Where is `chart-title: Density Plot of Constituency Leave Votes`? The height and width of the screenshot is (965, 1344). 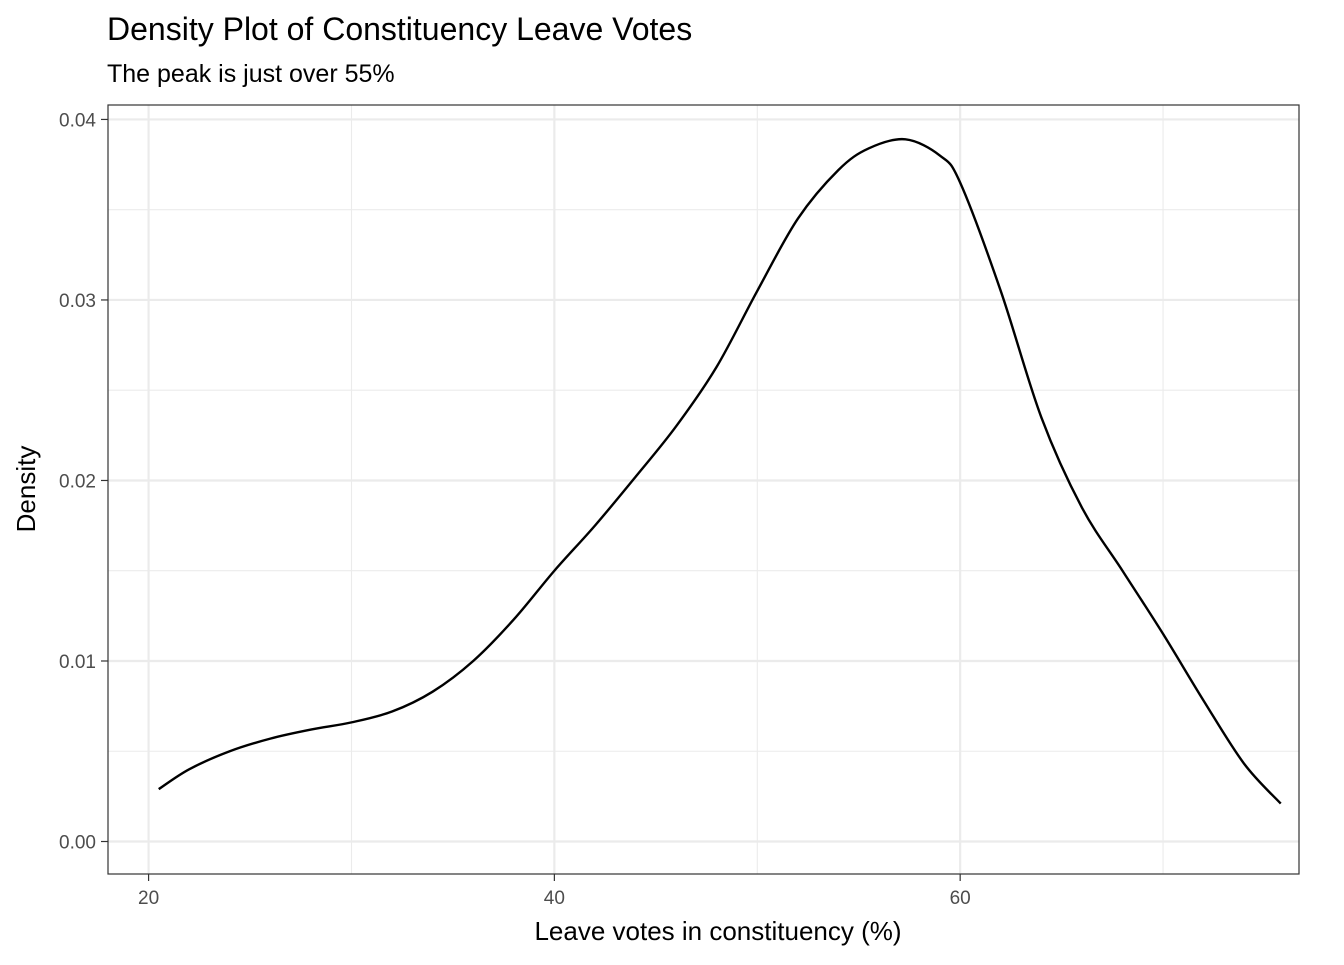
chart-title: Density Plot of Constituency Leave Votes is located at coordinates (399, 29).